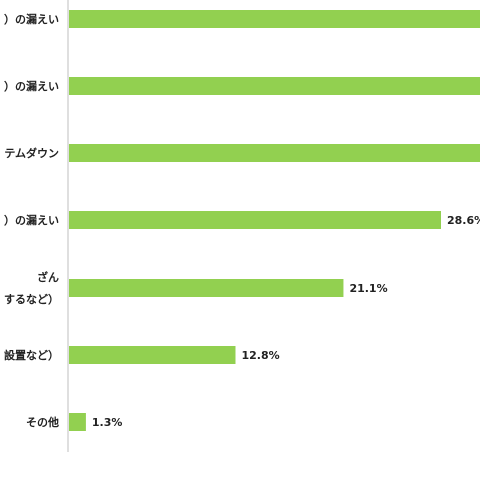 This screenshot has height=480, width=480. What do you see at coordinates (31, 299) in the screenshot?
I see `category-label: するなど）` at bounding box center [31, 299].